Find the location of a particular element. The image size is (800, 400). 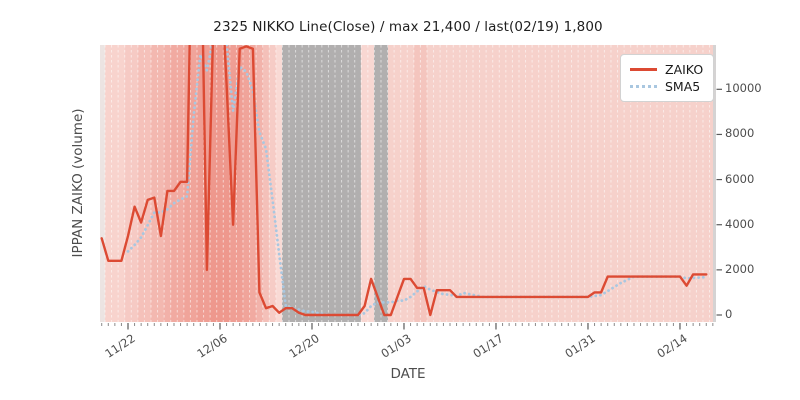

right-edge-band is located at coordinates (714, 183).